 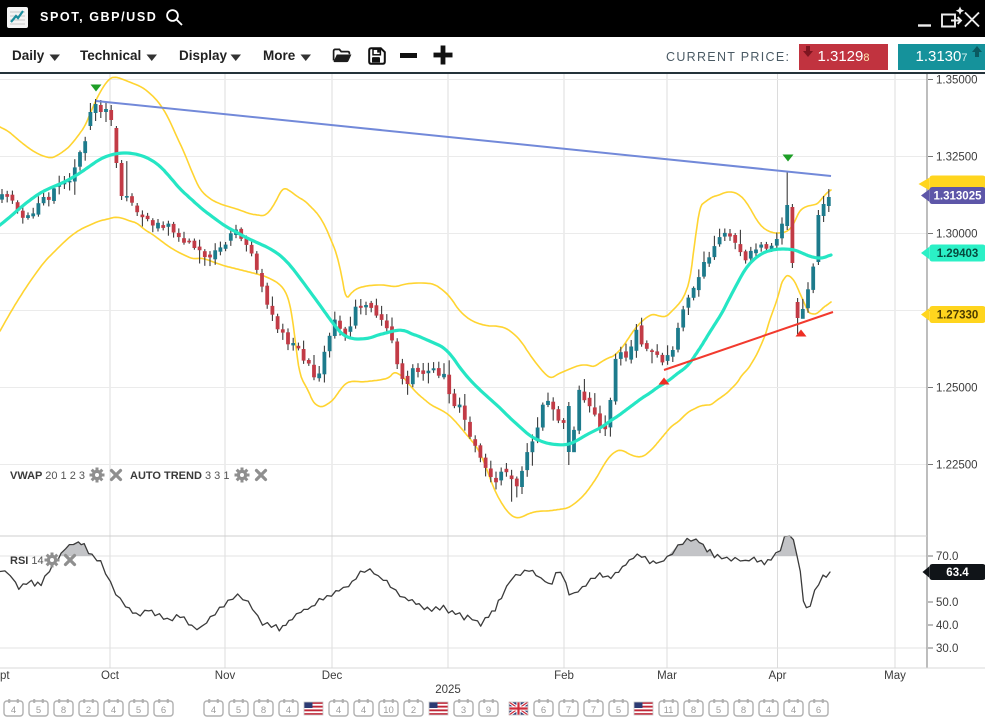 What do you see at coordinates (448, 690) in the screenshot?
I see `svg-text: 2025` at bounding box center [448, 690].